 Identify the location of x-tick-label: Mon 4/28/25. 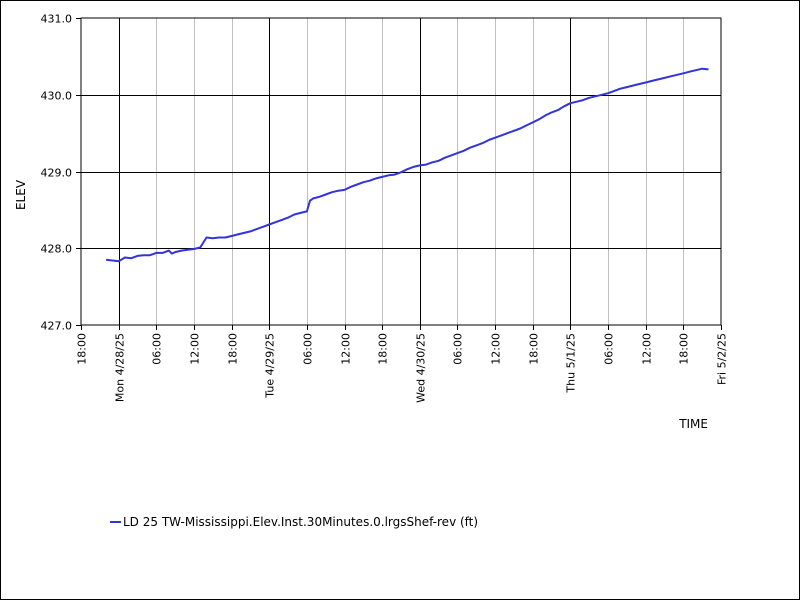
(120, 367).